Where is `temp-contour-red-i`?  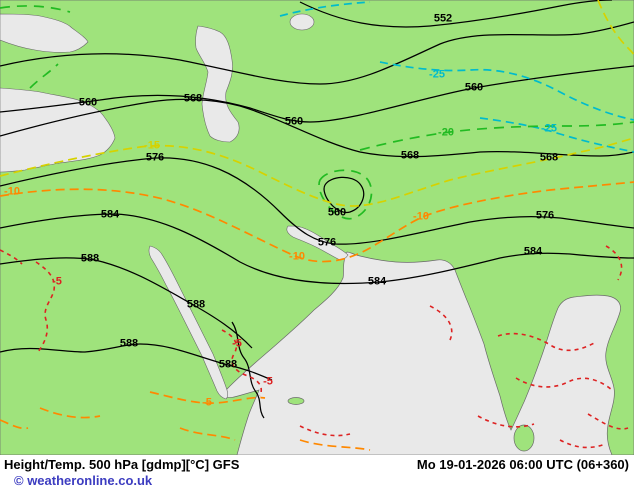 temp-contour-red-i is located at coordinates (608, 421).